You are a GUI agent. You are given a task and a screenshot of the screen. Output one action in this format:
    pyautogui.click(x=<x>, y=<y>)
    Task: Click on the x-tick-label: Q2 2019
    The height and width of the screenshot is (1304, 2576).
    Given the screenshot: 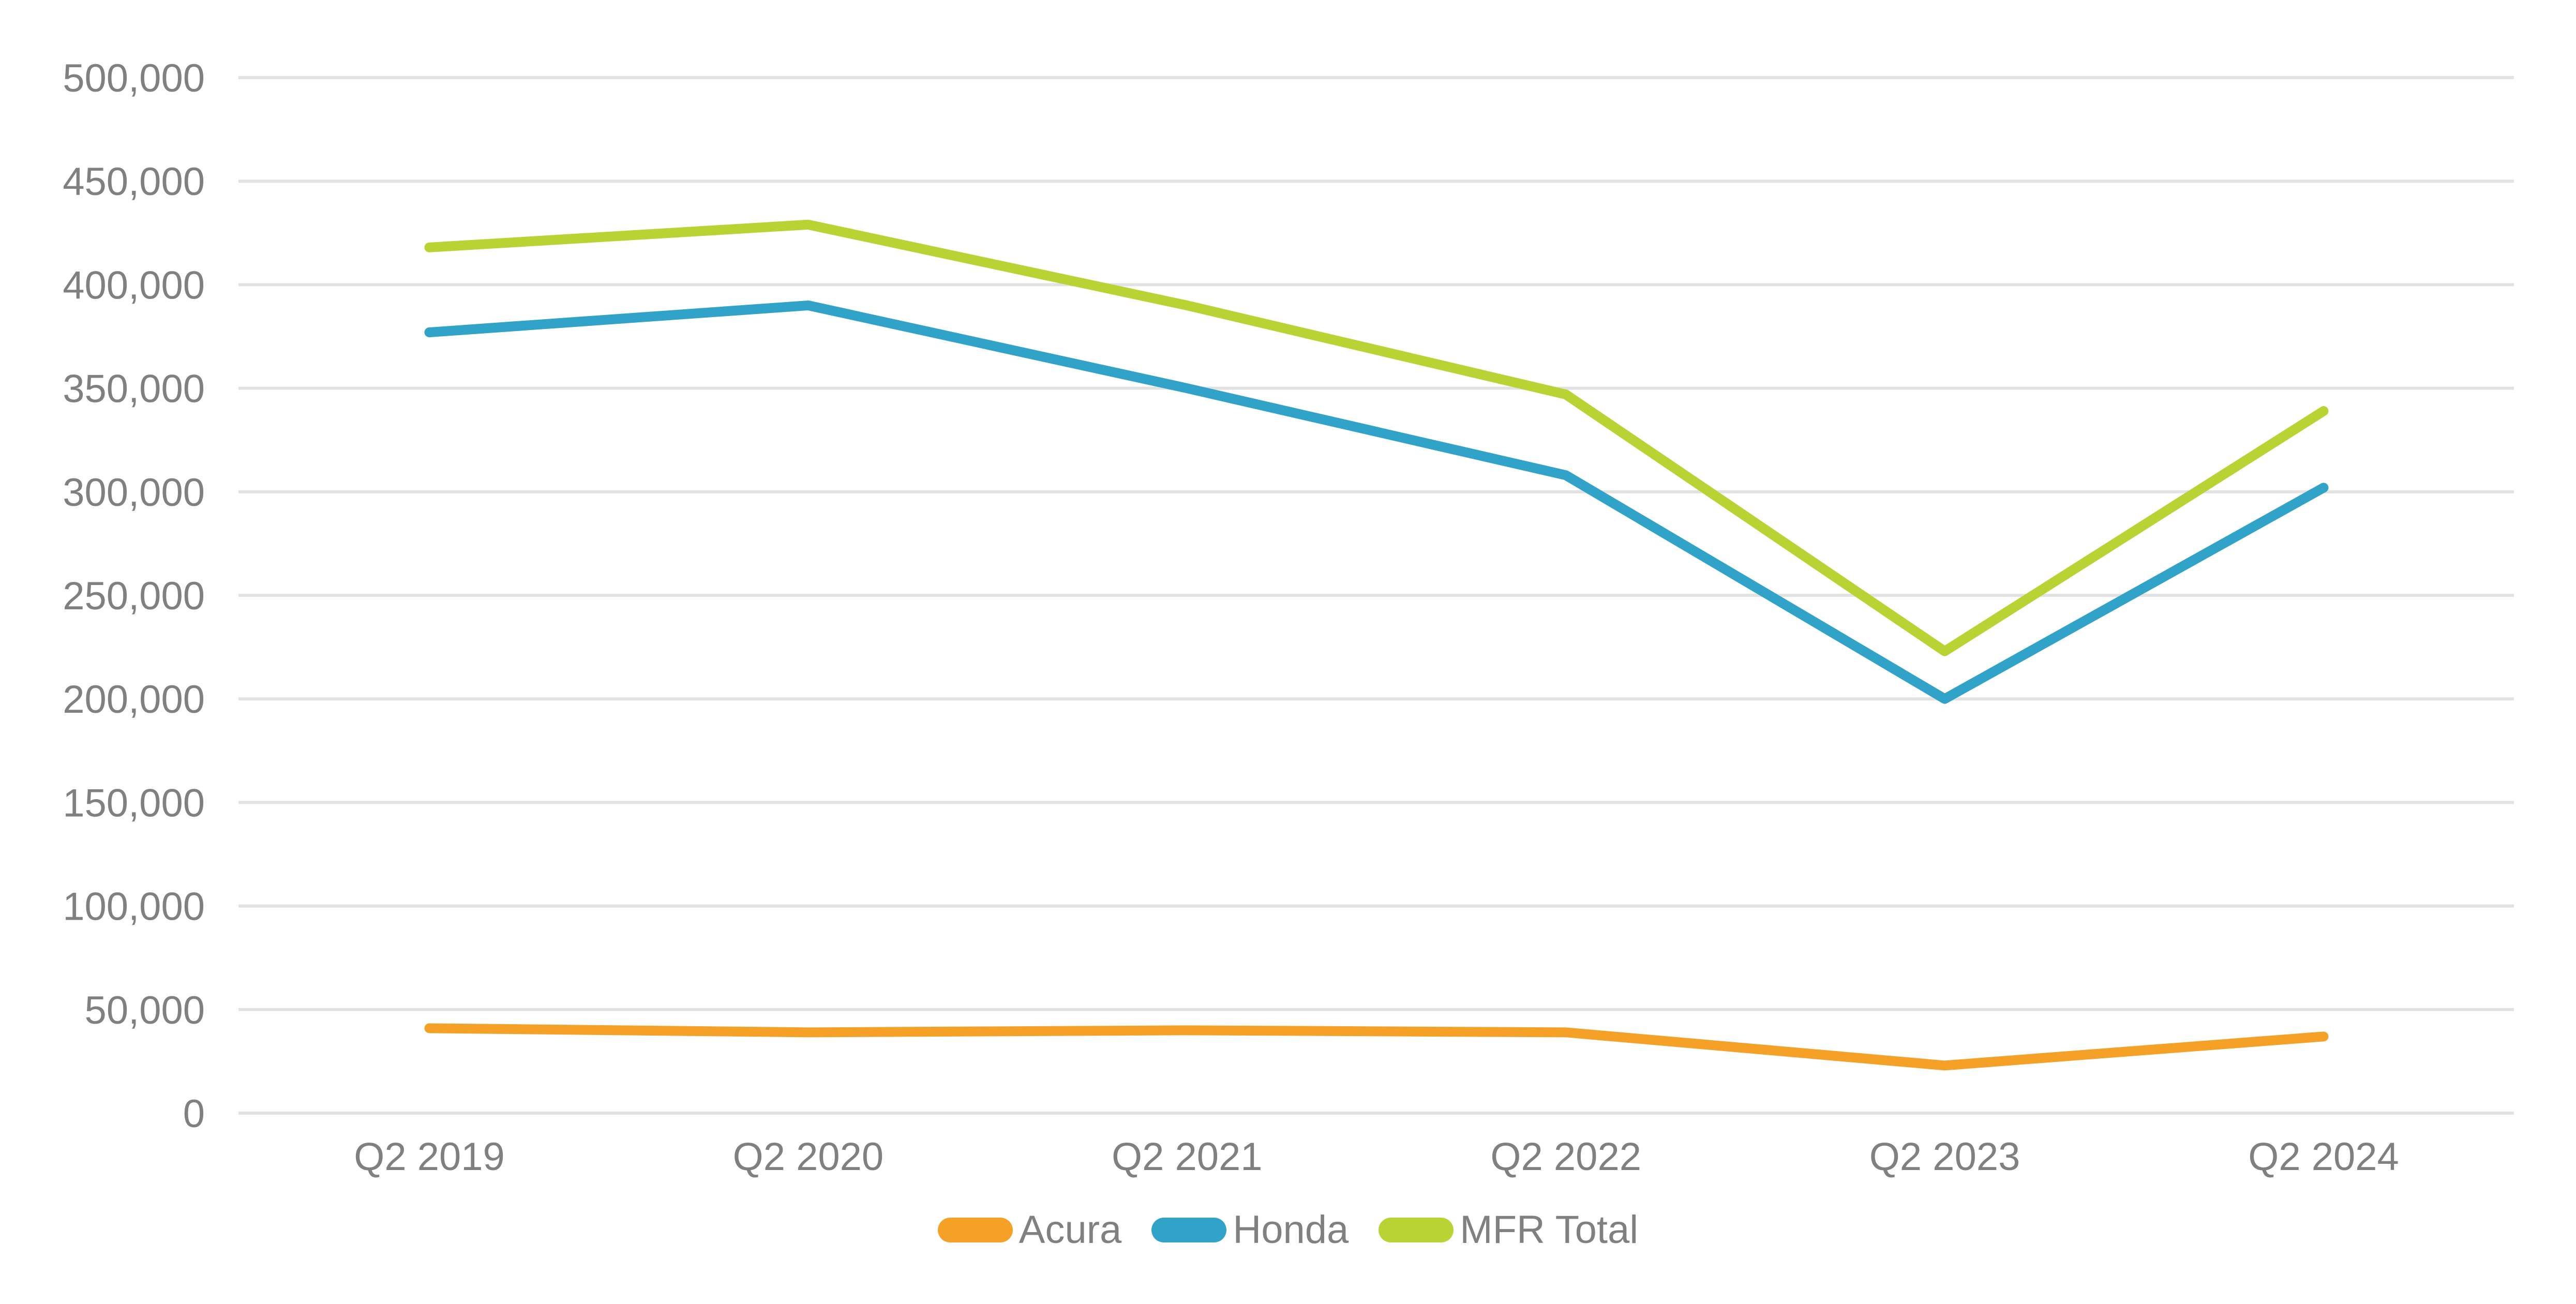 What is the action you would take?
    pyautogui.click(x=429, y=1157)
    